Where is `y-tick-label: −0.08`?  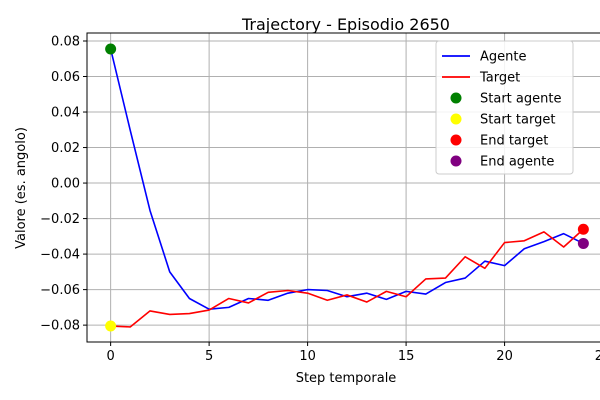 y-tick-label: −0.08 is located at coordinates (60, 326).